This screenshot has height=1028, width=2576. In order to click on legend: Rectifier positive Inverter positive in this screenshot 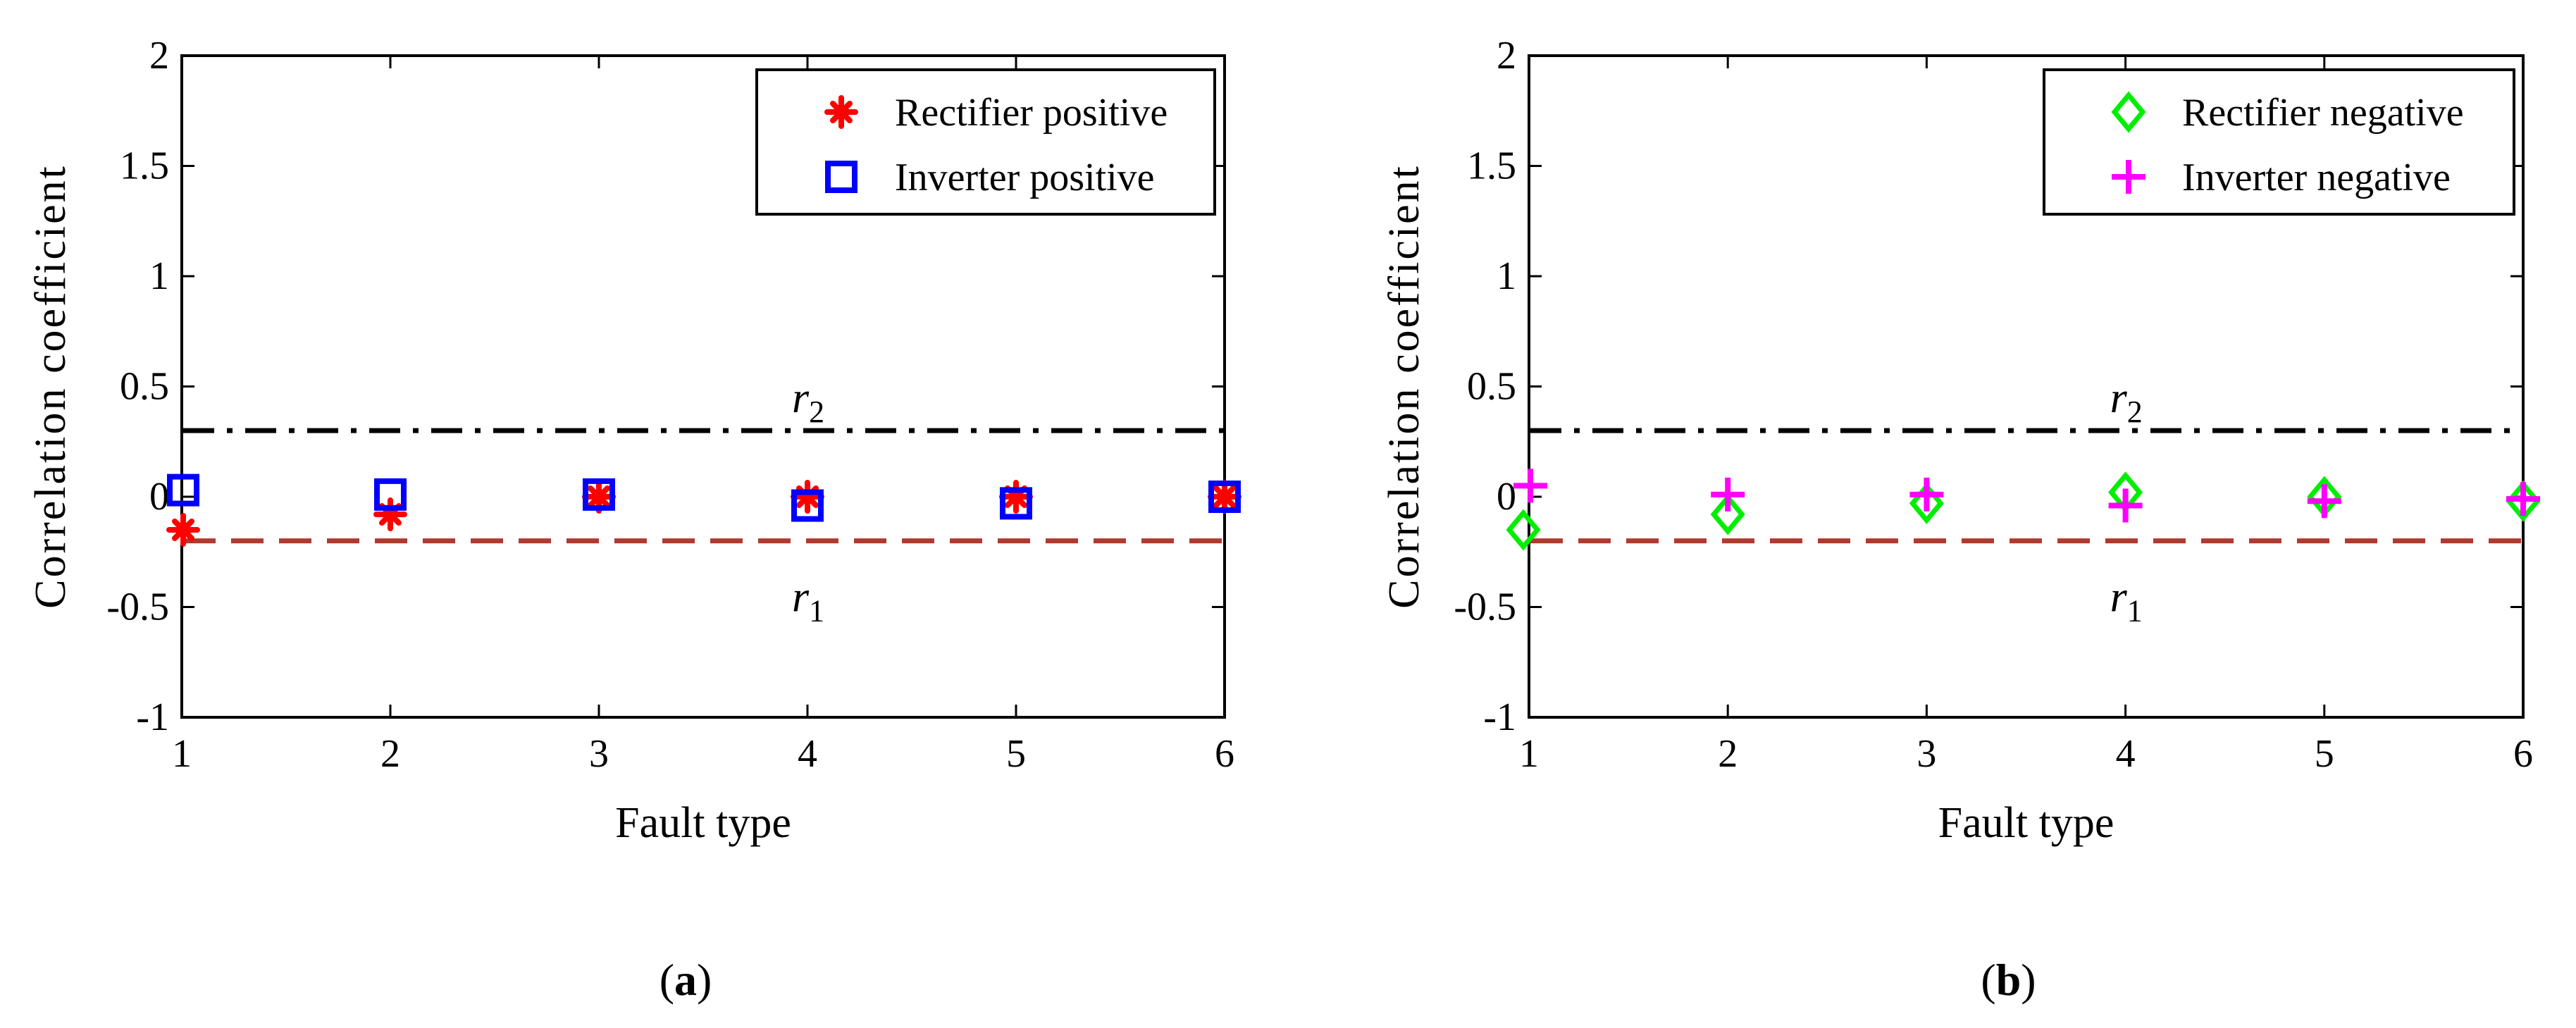, I will do `click(985, 142)`.